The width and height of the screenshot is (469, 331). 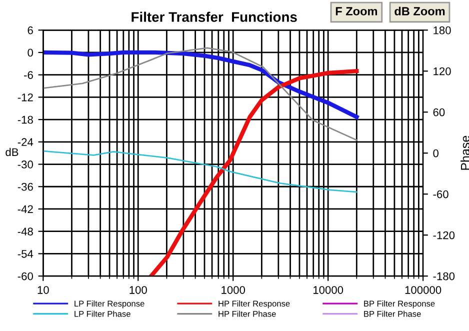 I want to click on x-tick-label: 10000, so click(x=328, y=290).